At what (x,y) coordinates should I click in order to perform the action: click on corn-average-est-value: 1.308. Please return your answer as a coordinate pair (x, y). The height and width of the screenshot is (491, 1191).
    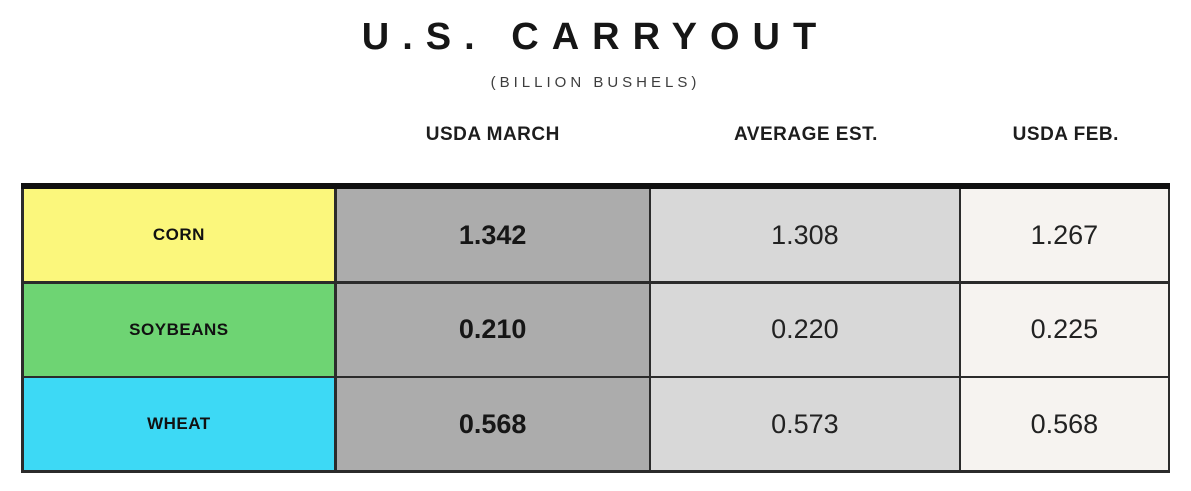
    Looking at the image, I should click on (805, 235).